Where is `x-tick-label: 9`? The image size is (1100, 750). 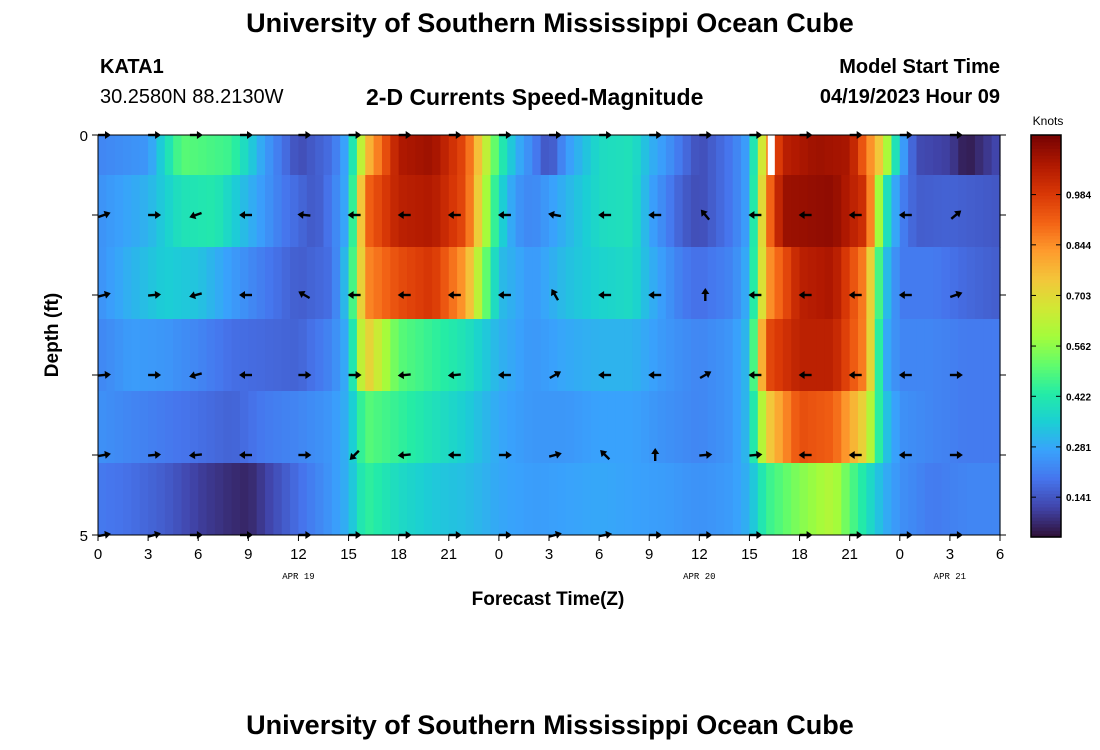
x-tick-label: 9 is located at coordinates (248, 554).